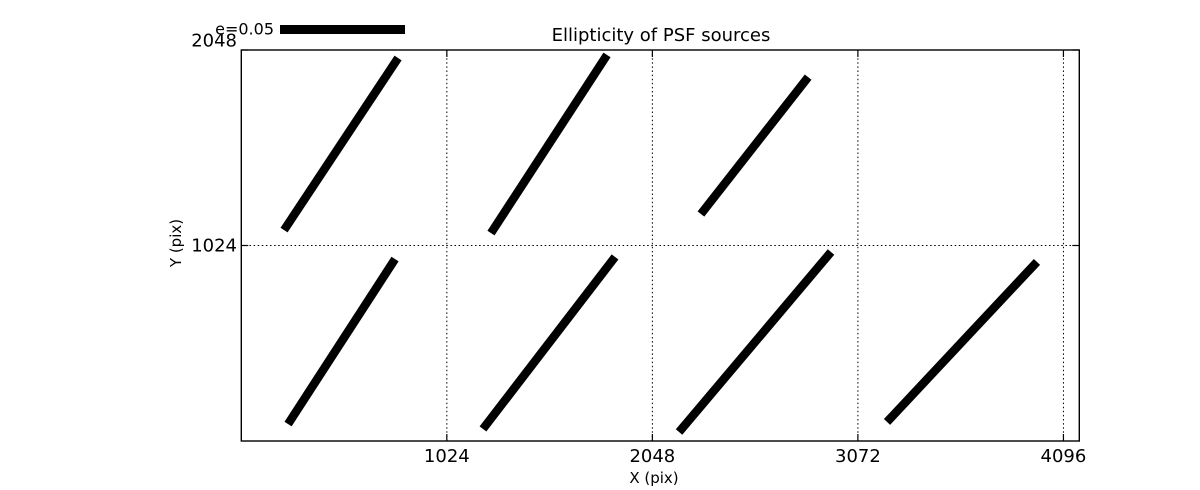  What do you see at coordinates (214, 245) in the screenshot?
I see `y-tick-label: 1024` at bounding box center [214, 245].